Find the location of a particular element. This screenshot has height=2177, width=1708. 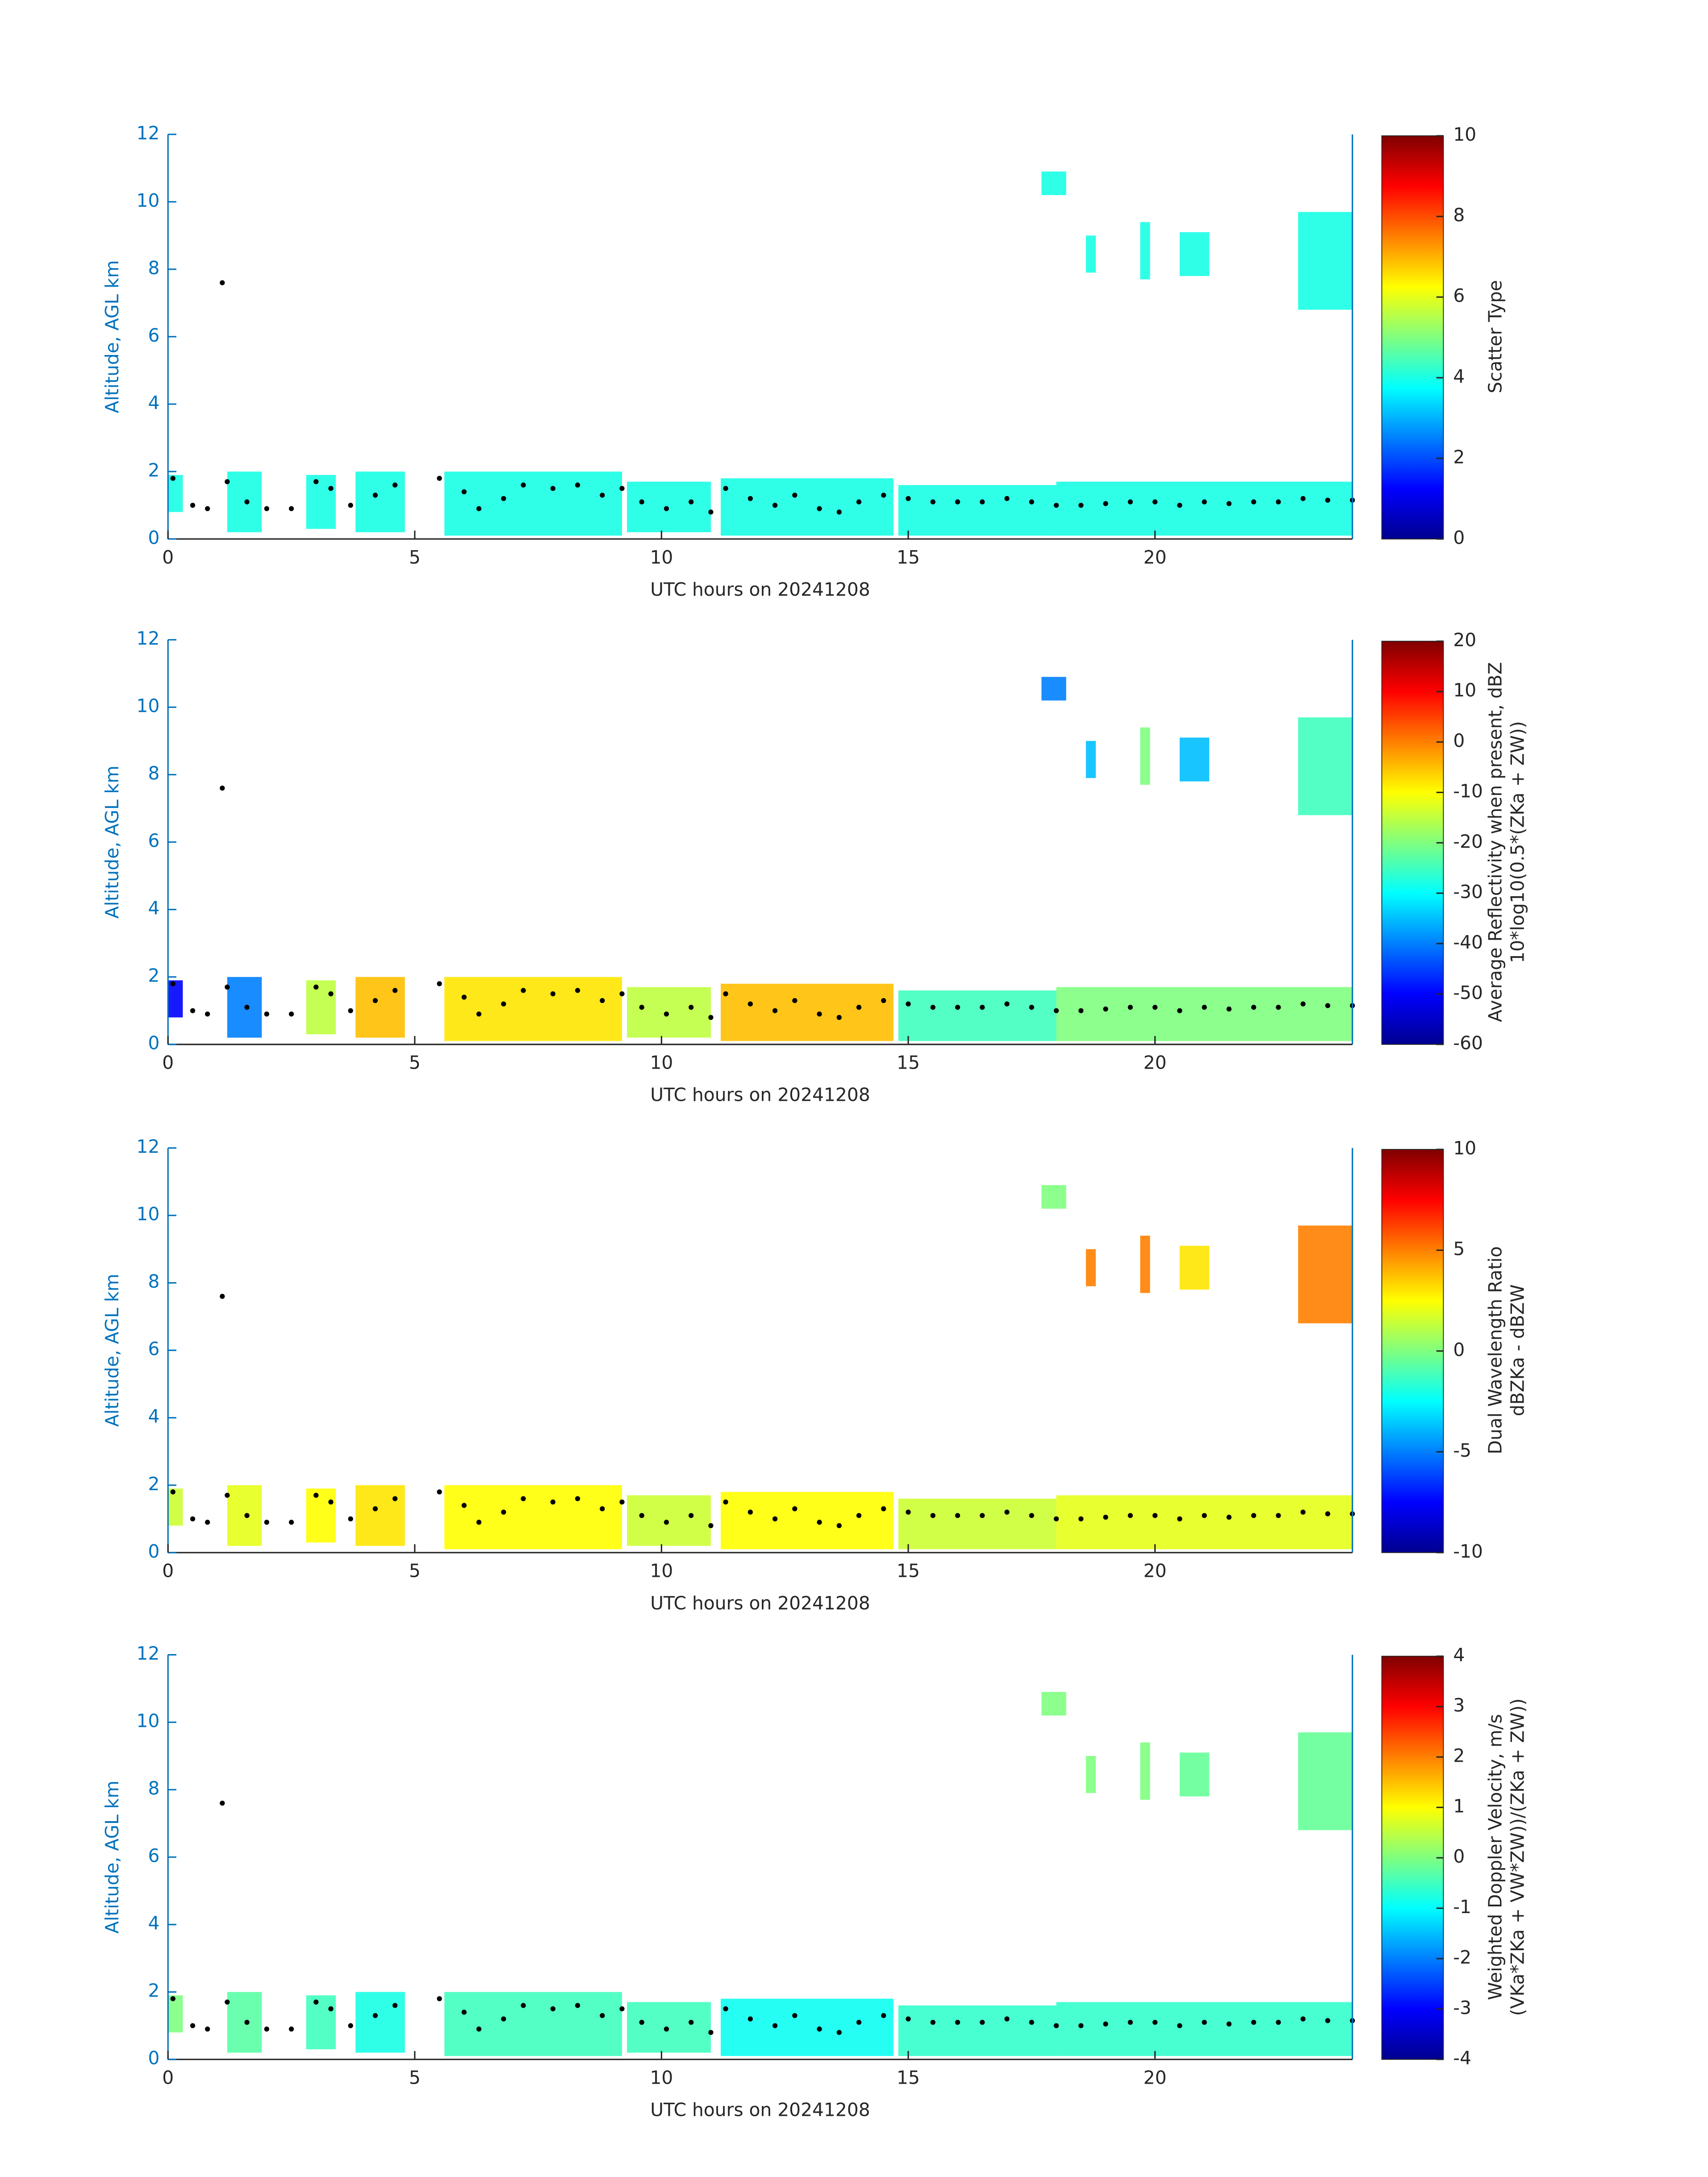

y-tick-label: 0 is located at coordinates (153, 2058).